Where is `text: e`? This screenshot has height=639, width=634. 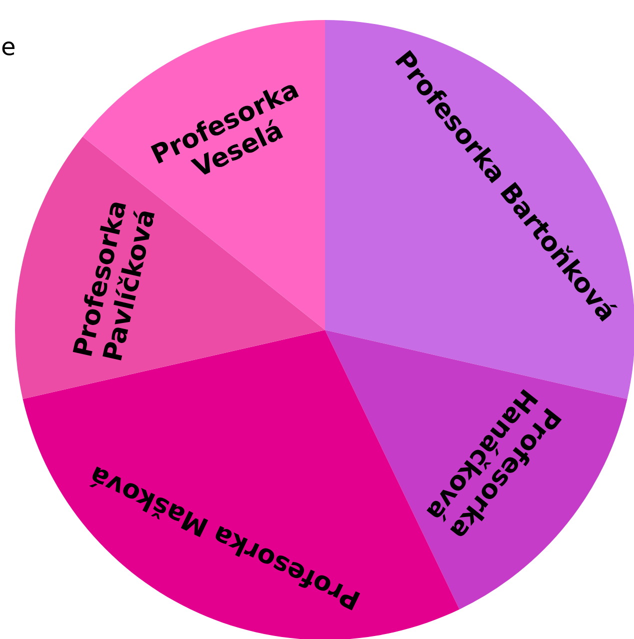
text: e is located at coordinates (8, 47).